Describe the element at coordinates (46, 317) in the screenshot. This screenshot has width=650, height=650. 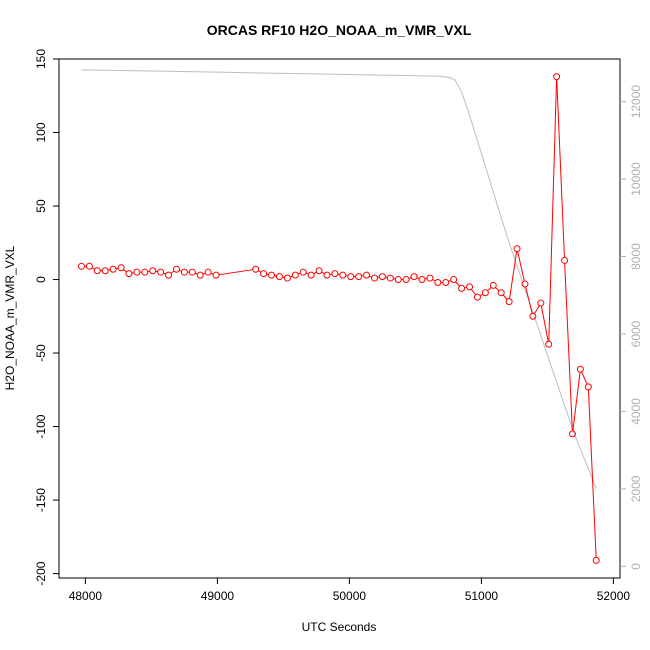
I see `y-axis: -200 -150 -100 -50 0 50 100 150` at that location.